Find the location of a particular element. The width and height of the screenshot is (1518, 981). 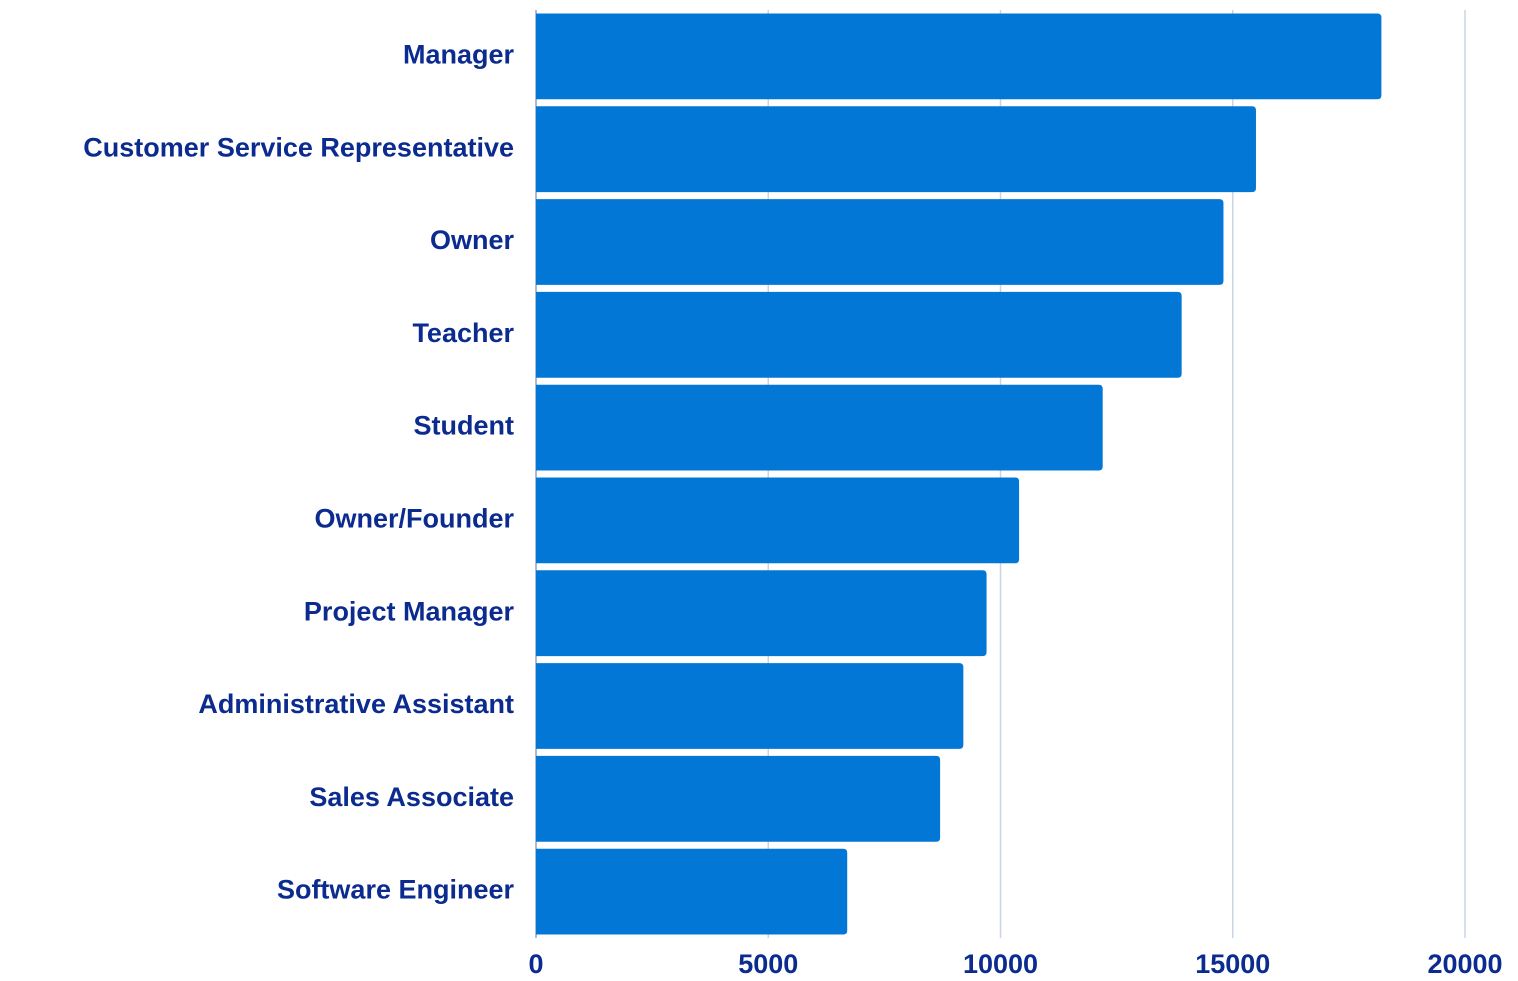

x-tick-label: 0 is located at coordinates (535, 964).